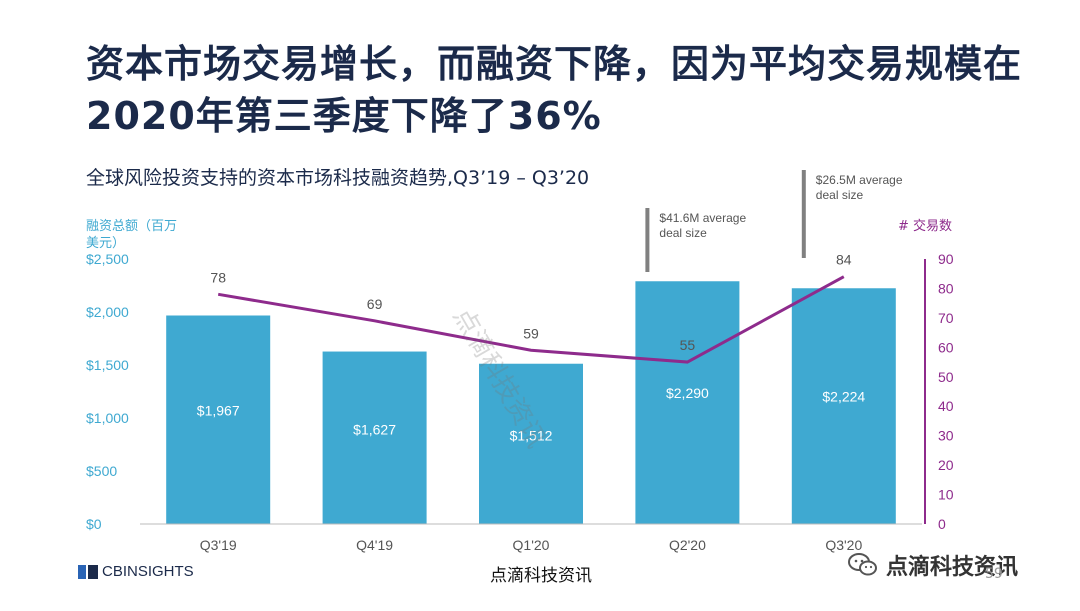  What do you see at coordinates (946, 318) in the screenshot?
I see `y-tick-right: 70` at bounding box center [946, 318].